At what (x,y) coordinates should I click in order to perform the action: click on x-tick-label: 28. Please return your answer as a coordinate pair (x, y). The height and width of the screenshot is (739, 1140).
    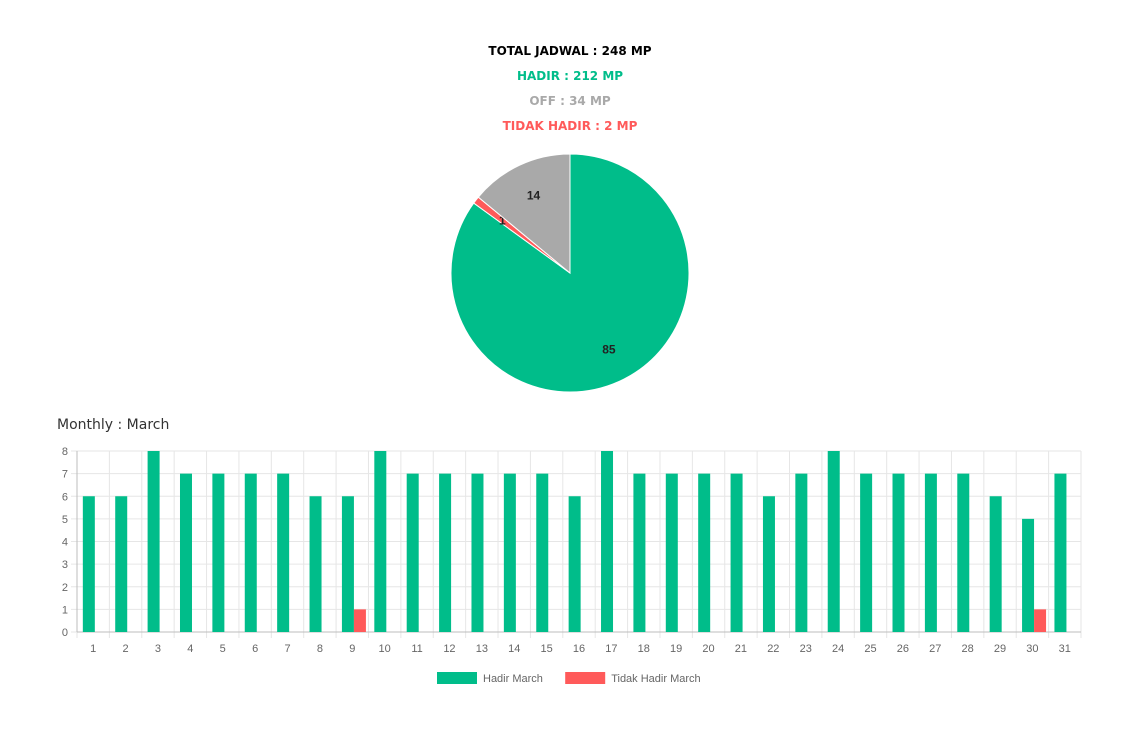
    Looking at the image, I should click on (968, 649).